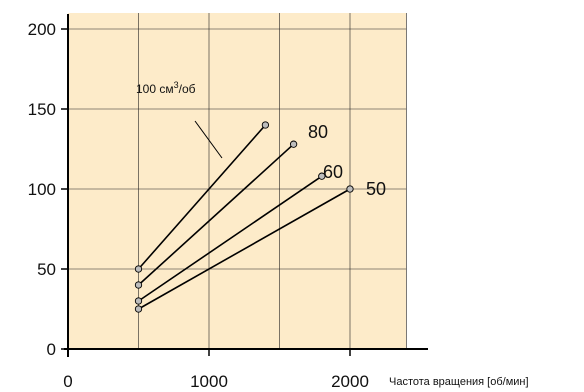 Image resolution: width=584 pixels, height=392 pixels. Describe the element at coordinates (209, 381) in the screenshot. I see `x-tick-label: 1000` at that location.